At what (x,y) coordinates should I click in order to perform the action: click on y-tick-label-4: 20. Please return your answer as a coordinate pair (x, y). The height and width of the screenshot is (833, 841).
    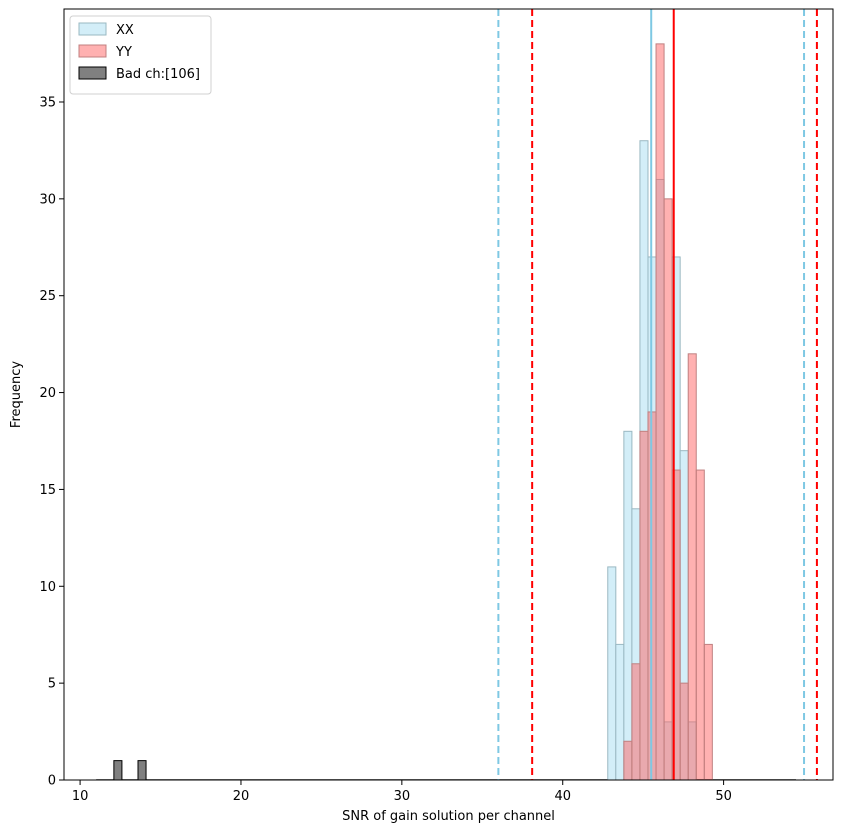
    Looking at the image, I should click on (47, 393).